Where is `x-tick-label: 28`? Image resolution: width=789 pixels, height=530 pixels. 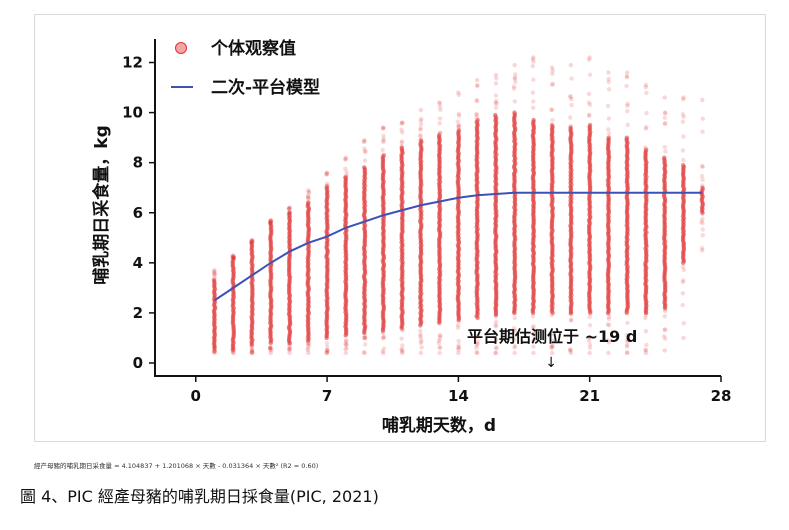
x-tick-label: 28 is located at coordinates (721, 396).